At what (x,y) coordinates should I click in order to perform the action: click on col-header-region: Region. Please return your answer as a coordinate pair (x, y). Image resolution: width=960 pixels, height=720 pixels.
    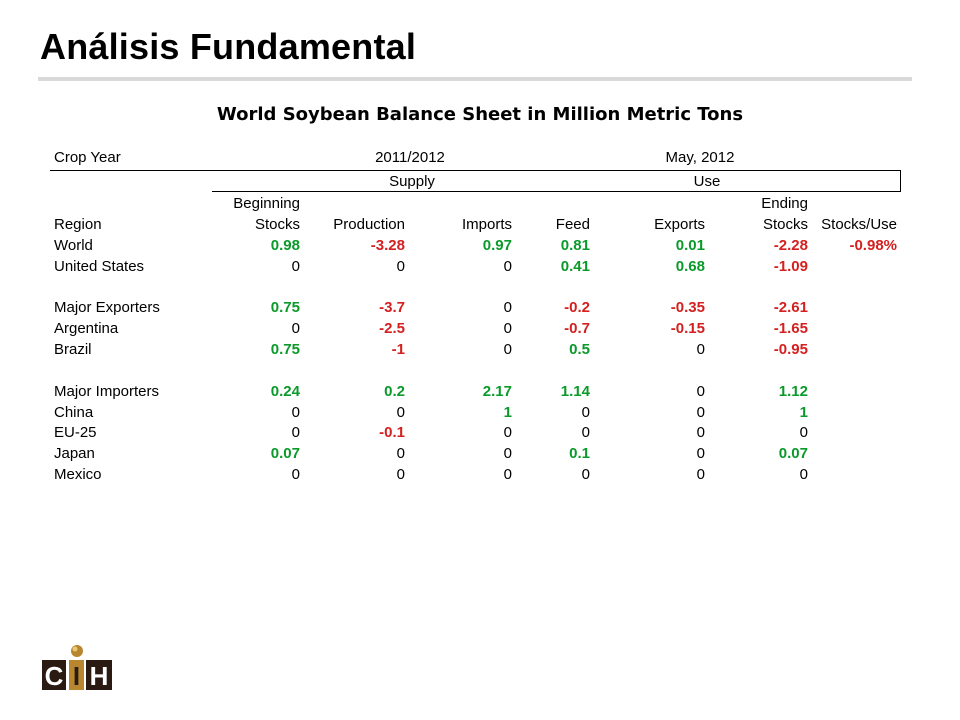
    Looking at the image, I should click on (78, 224).